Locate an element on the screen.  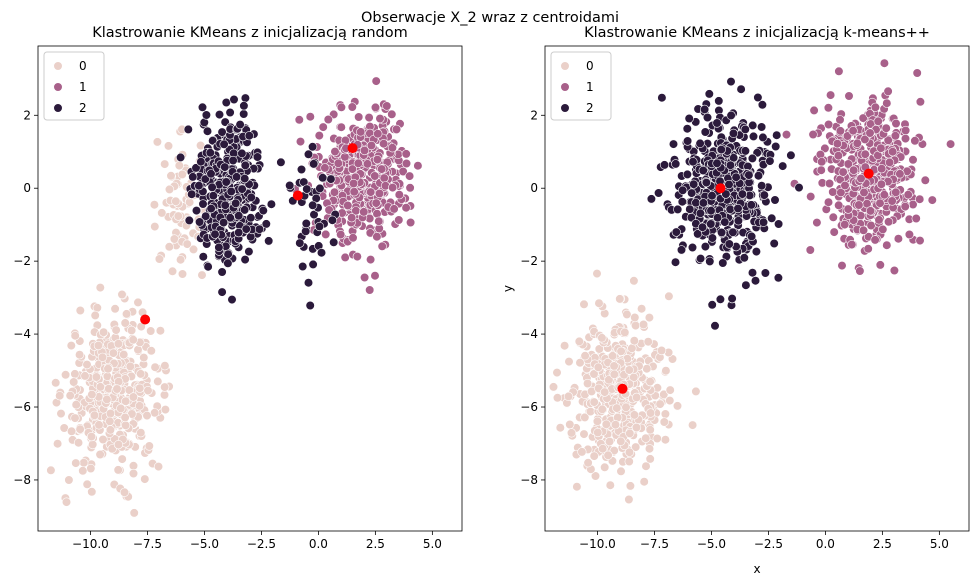
x-tick-label: 0.0 is located at coordinates (318, 544).